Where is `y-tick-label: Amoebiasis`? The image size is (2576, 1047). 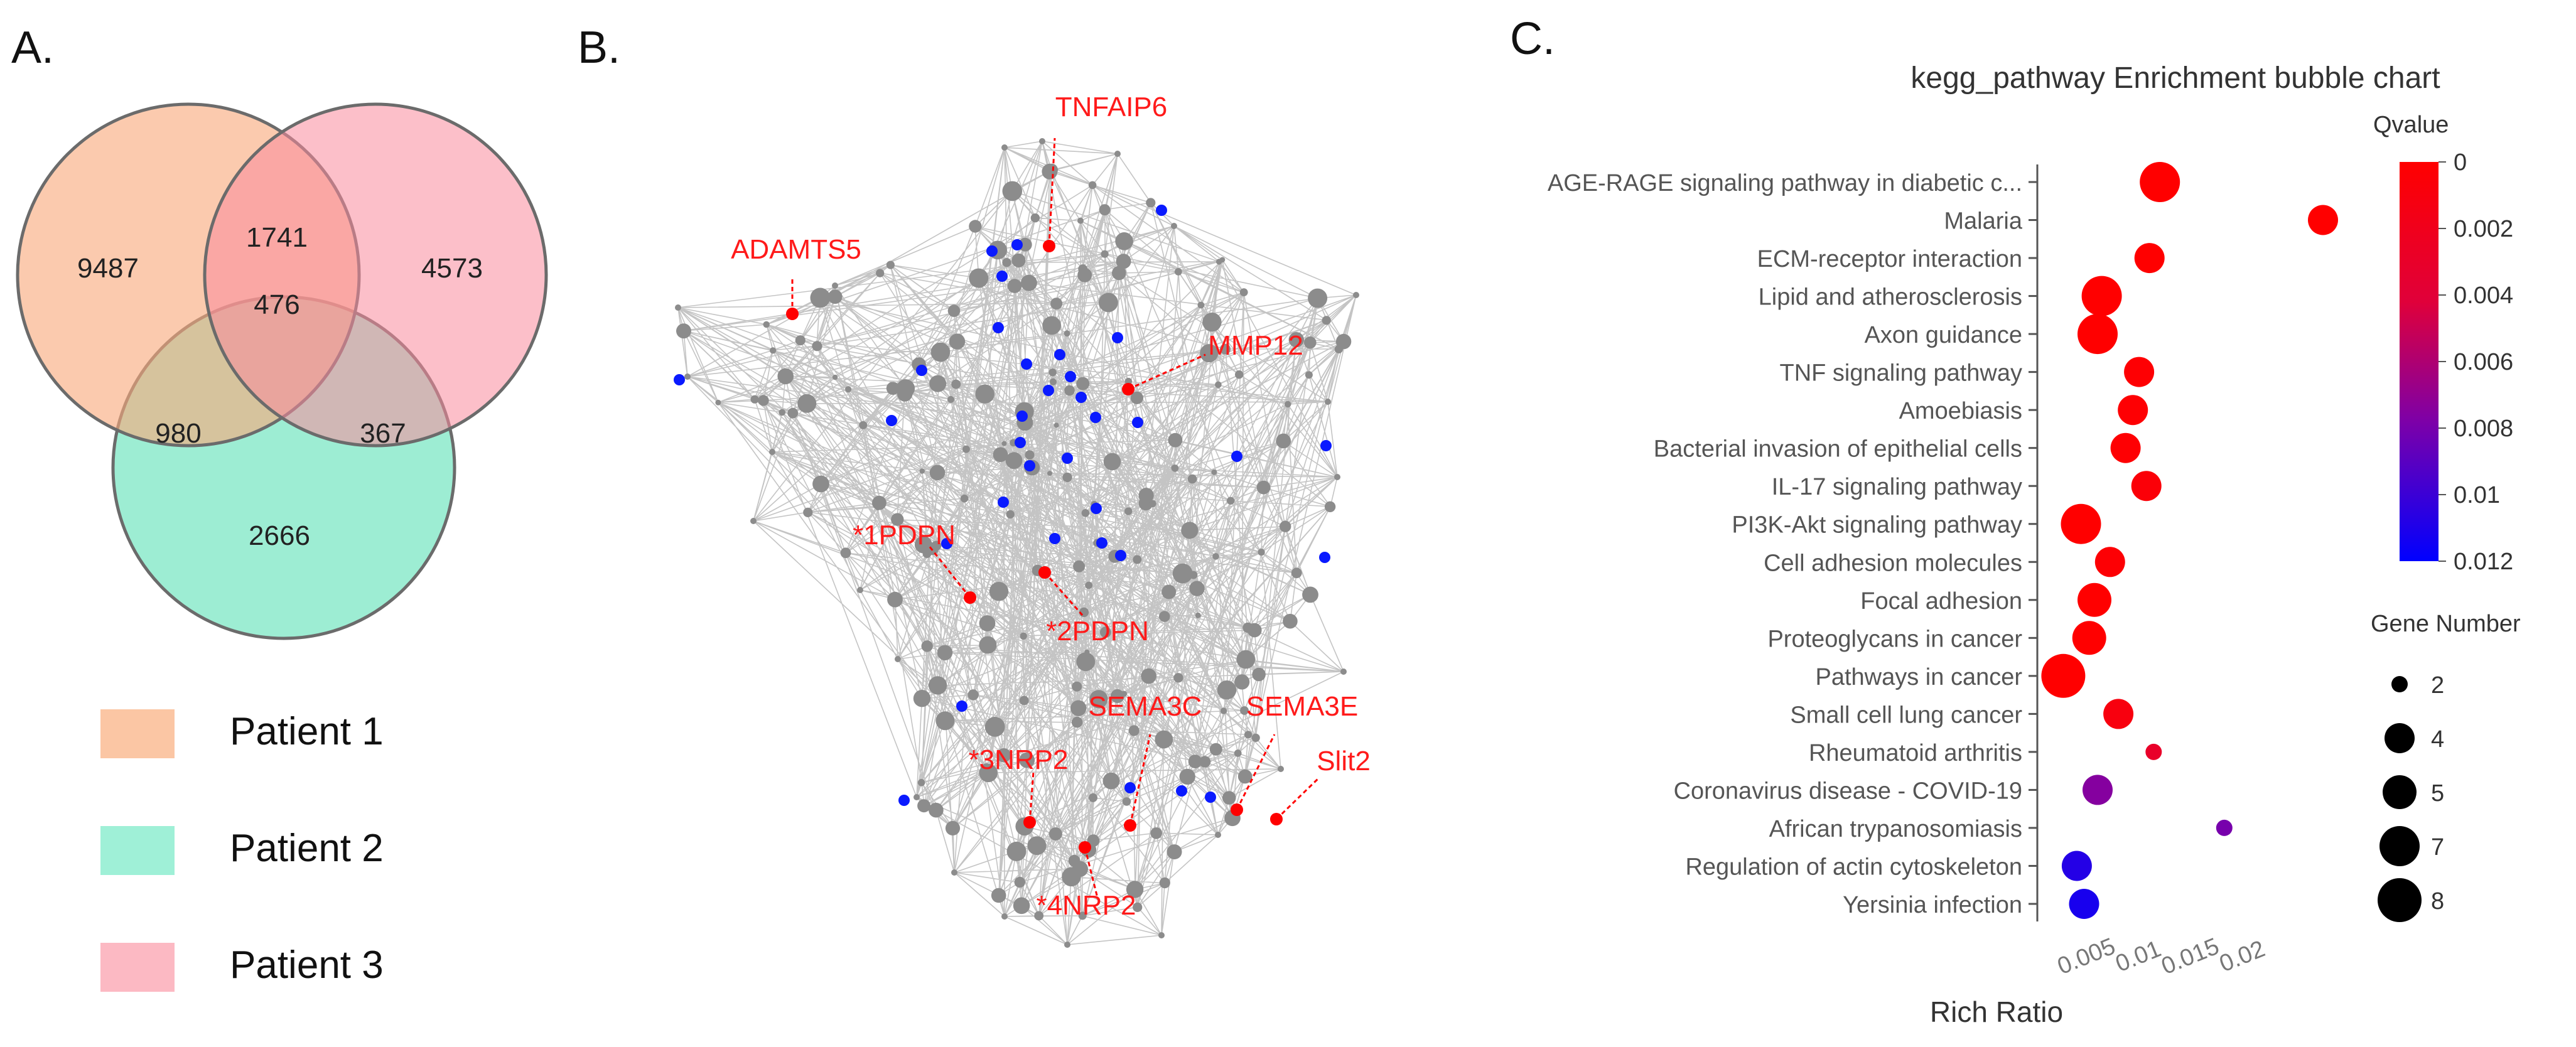 y-tick-label: Amoebiasis is located at coordinates (1961, 411).